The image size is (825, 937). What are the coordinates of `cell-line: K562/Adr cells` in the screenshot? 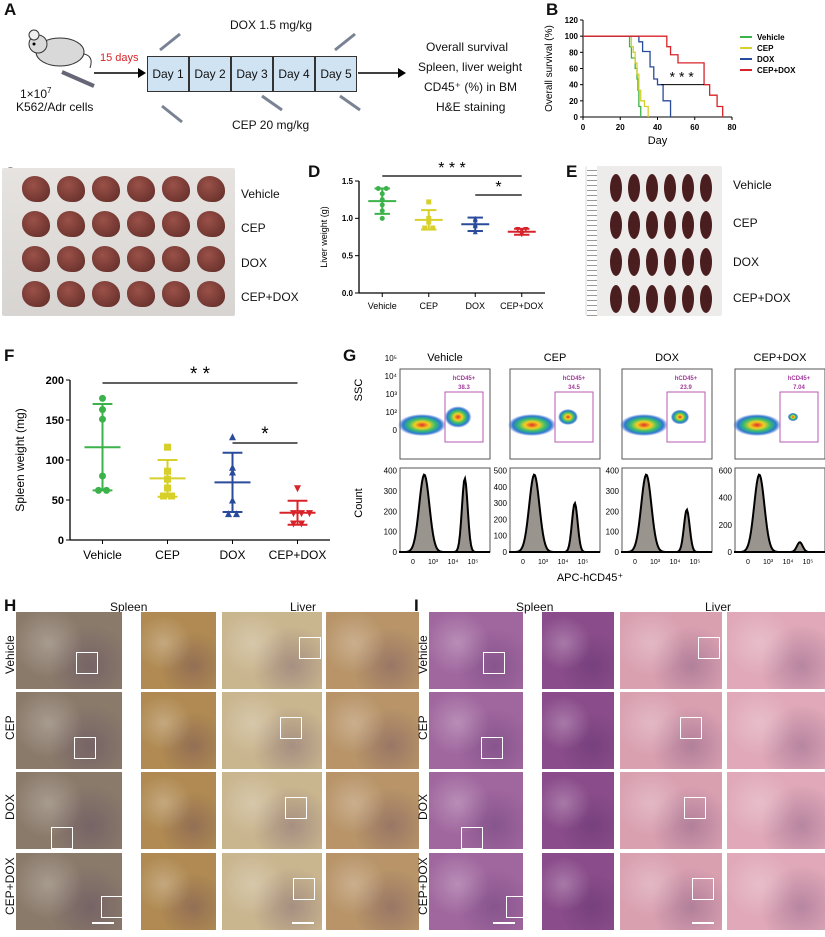 It's located at (55, 107).